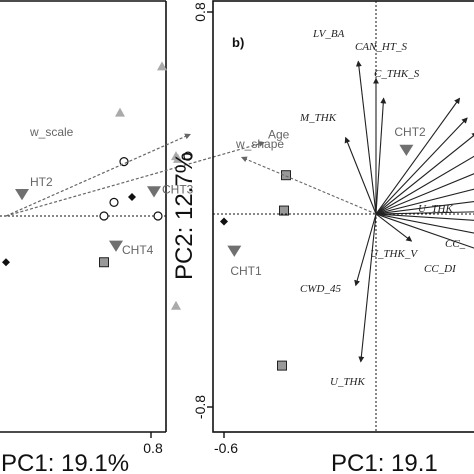 The width and height of the screenshot is (474, 474). Describe the element at coordinates (328, 34) in the screenshot. I see `panel-b-vector-label: LV_BA` at that location.